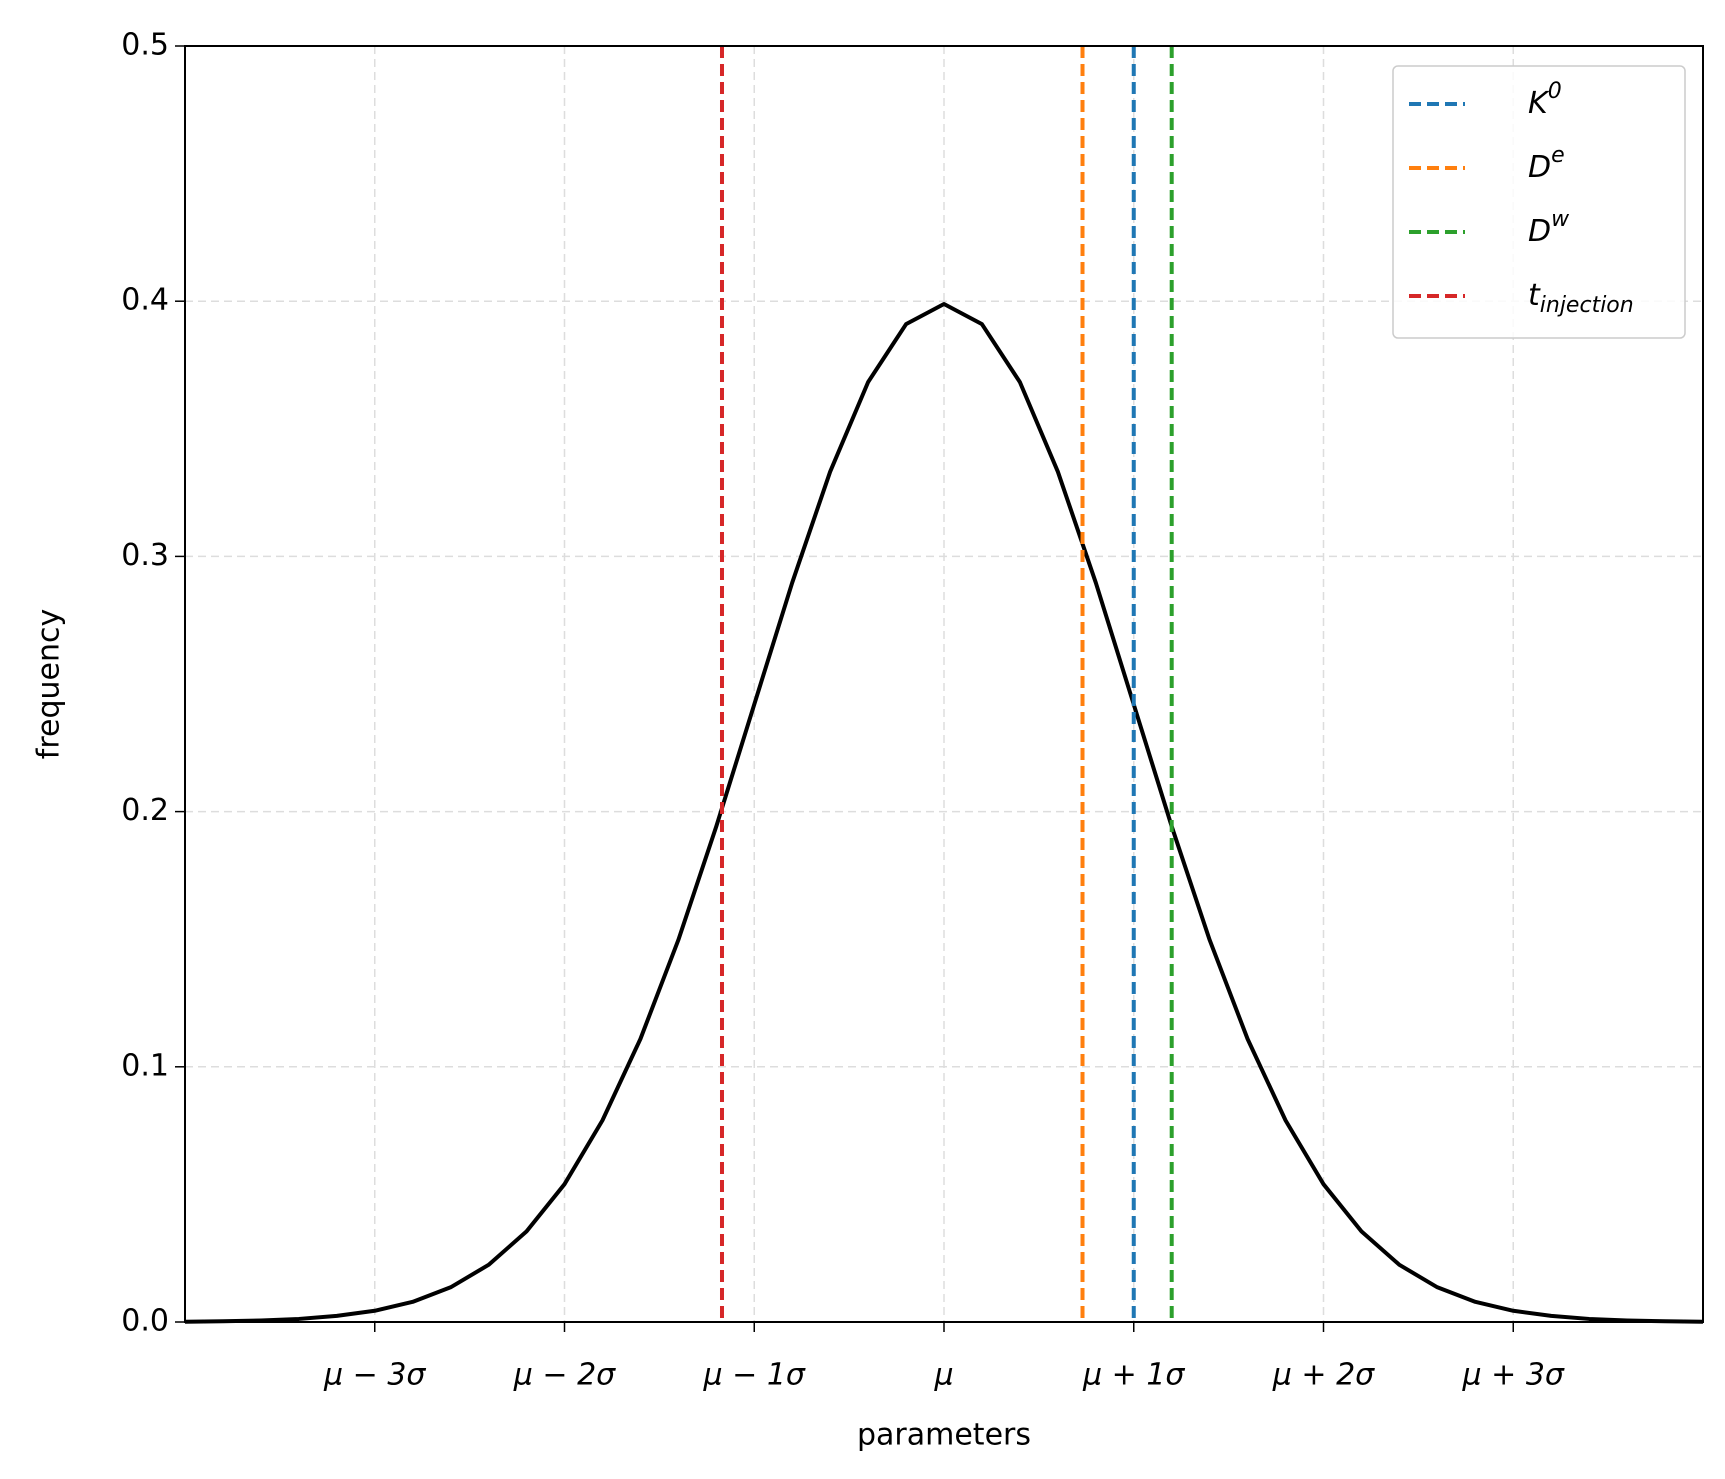 Image resolution: width=1725 pixels, height=1479 pixels. Describe the element at coordinates (145, 45) in the screenshot. I see `y-tick-label: 0.5` at that location.